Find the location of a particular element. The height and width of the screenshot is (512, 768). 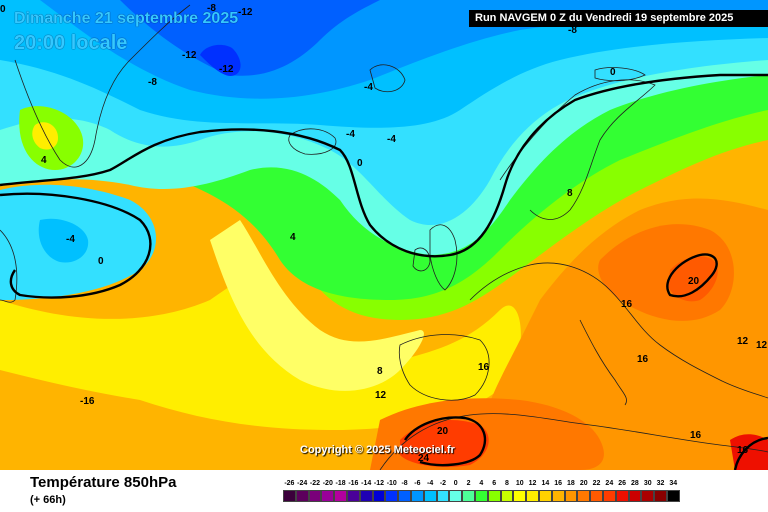

uk-coast is located at coordinates (443, 257).